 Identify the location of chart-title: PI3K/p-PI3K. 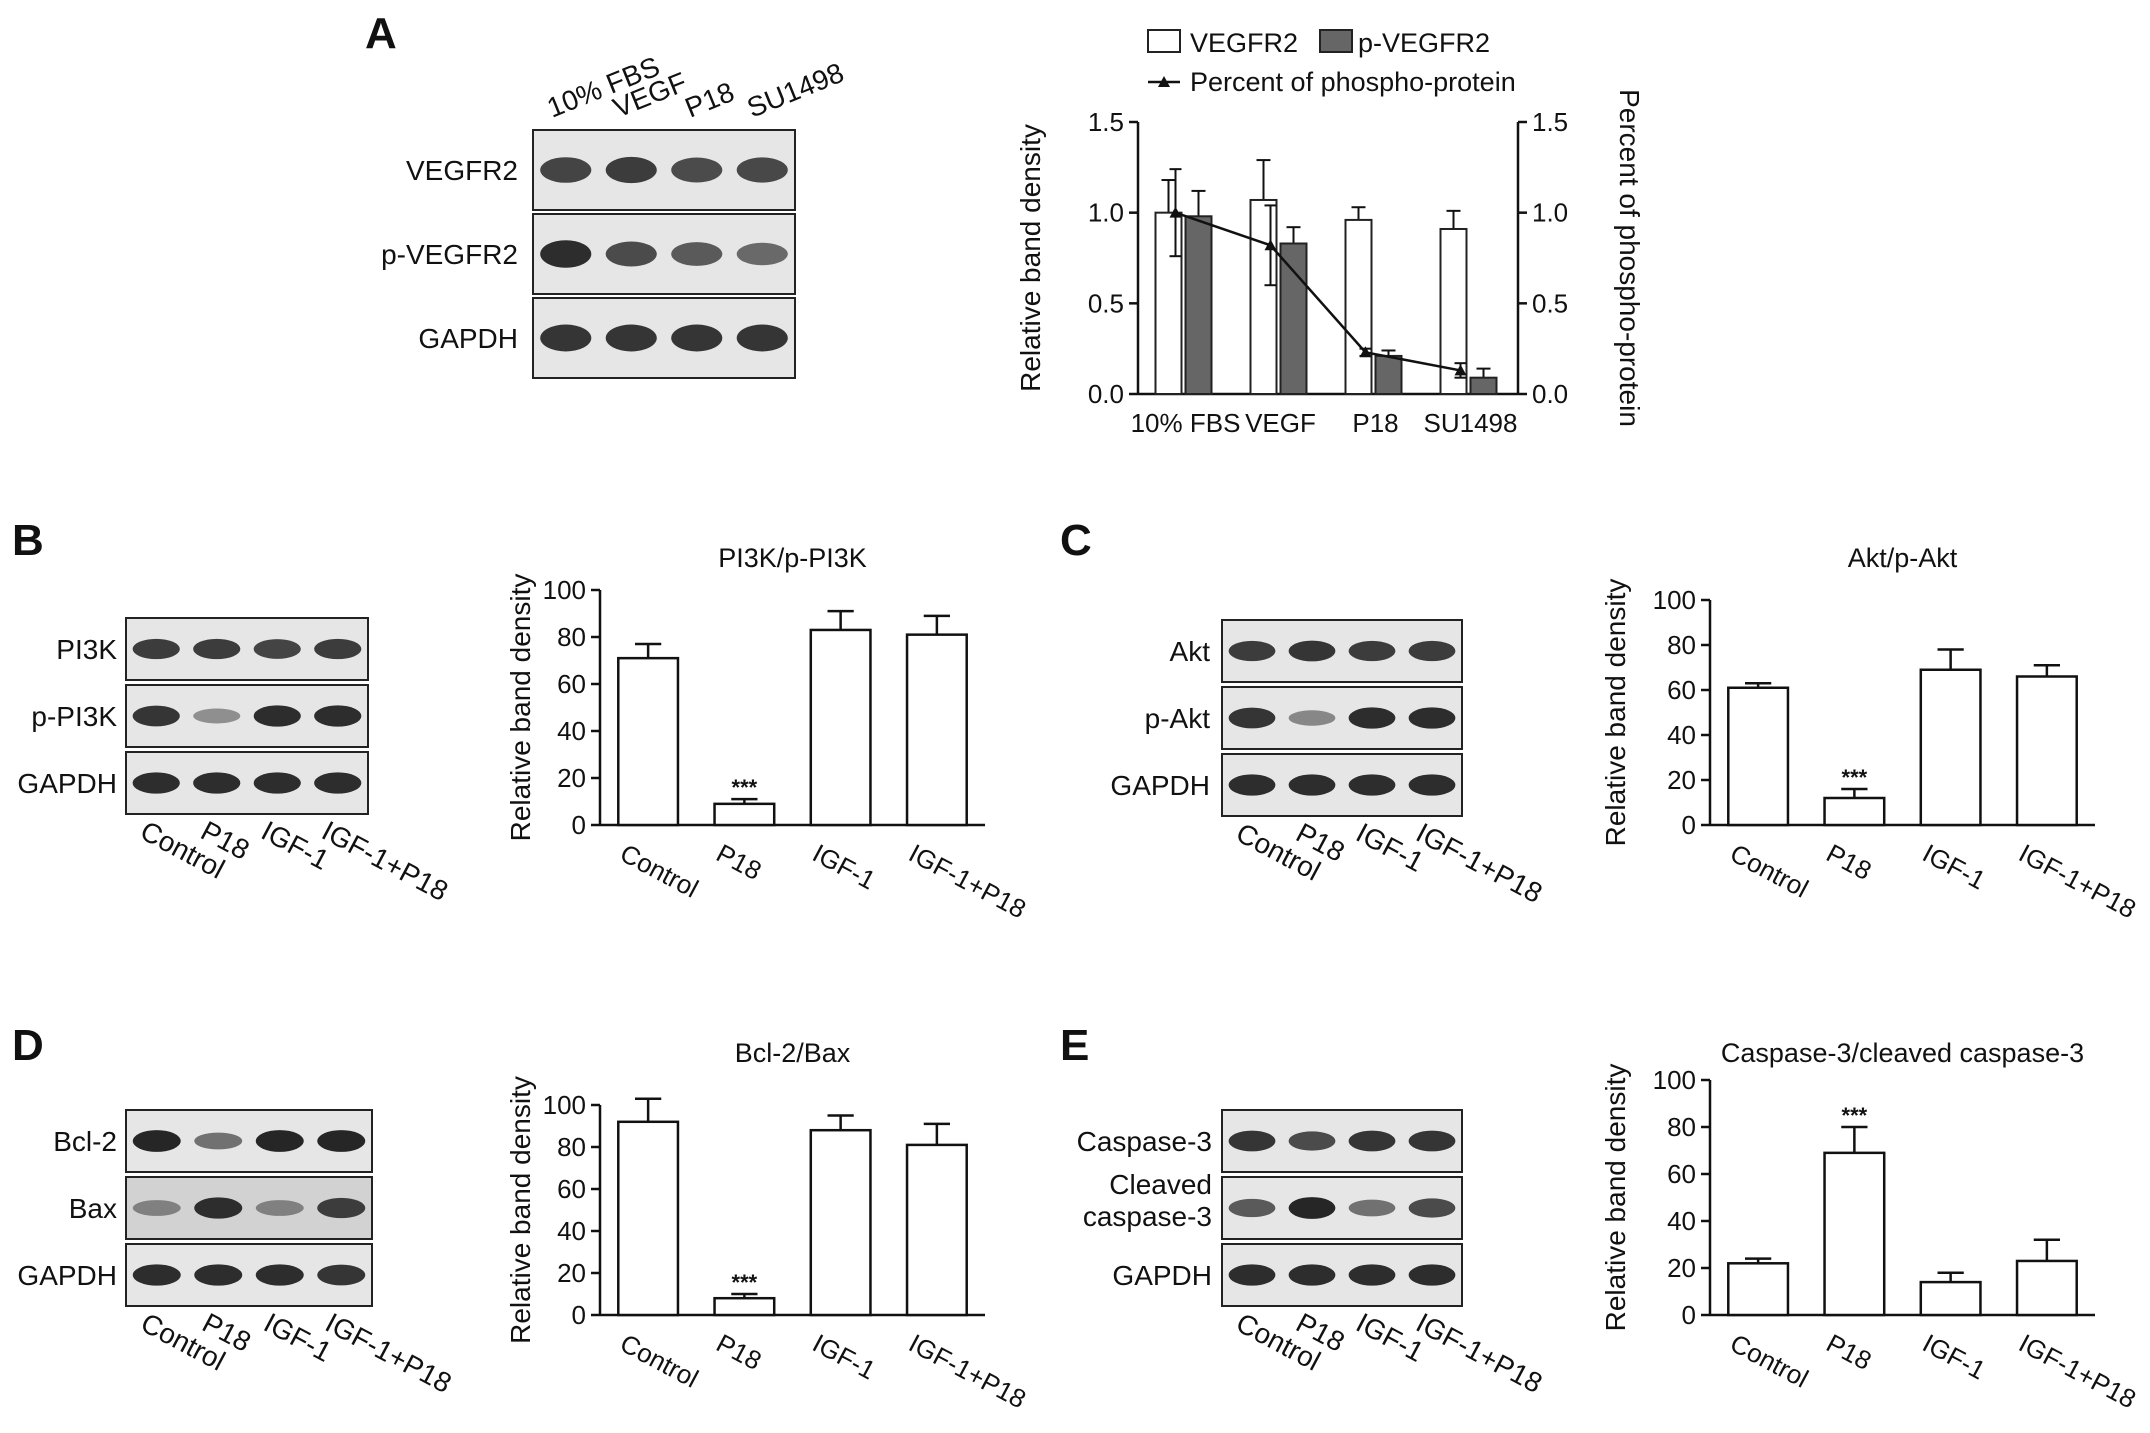
(792, 558).